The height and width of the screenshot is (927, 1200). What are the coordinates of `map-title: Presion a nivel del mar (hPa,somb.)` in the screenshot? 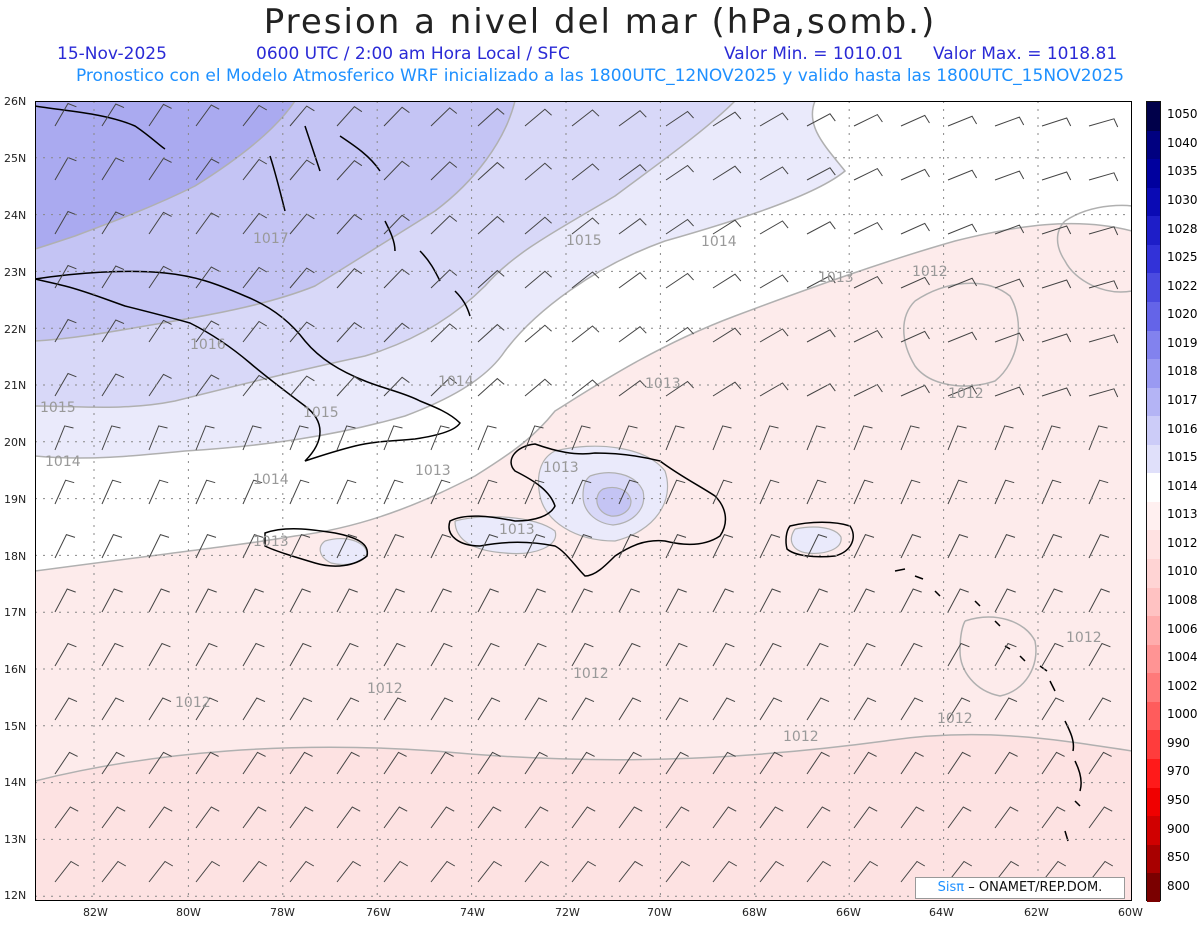 It's located at (600, 22).